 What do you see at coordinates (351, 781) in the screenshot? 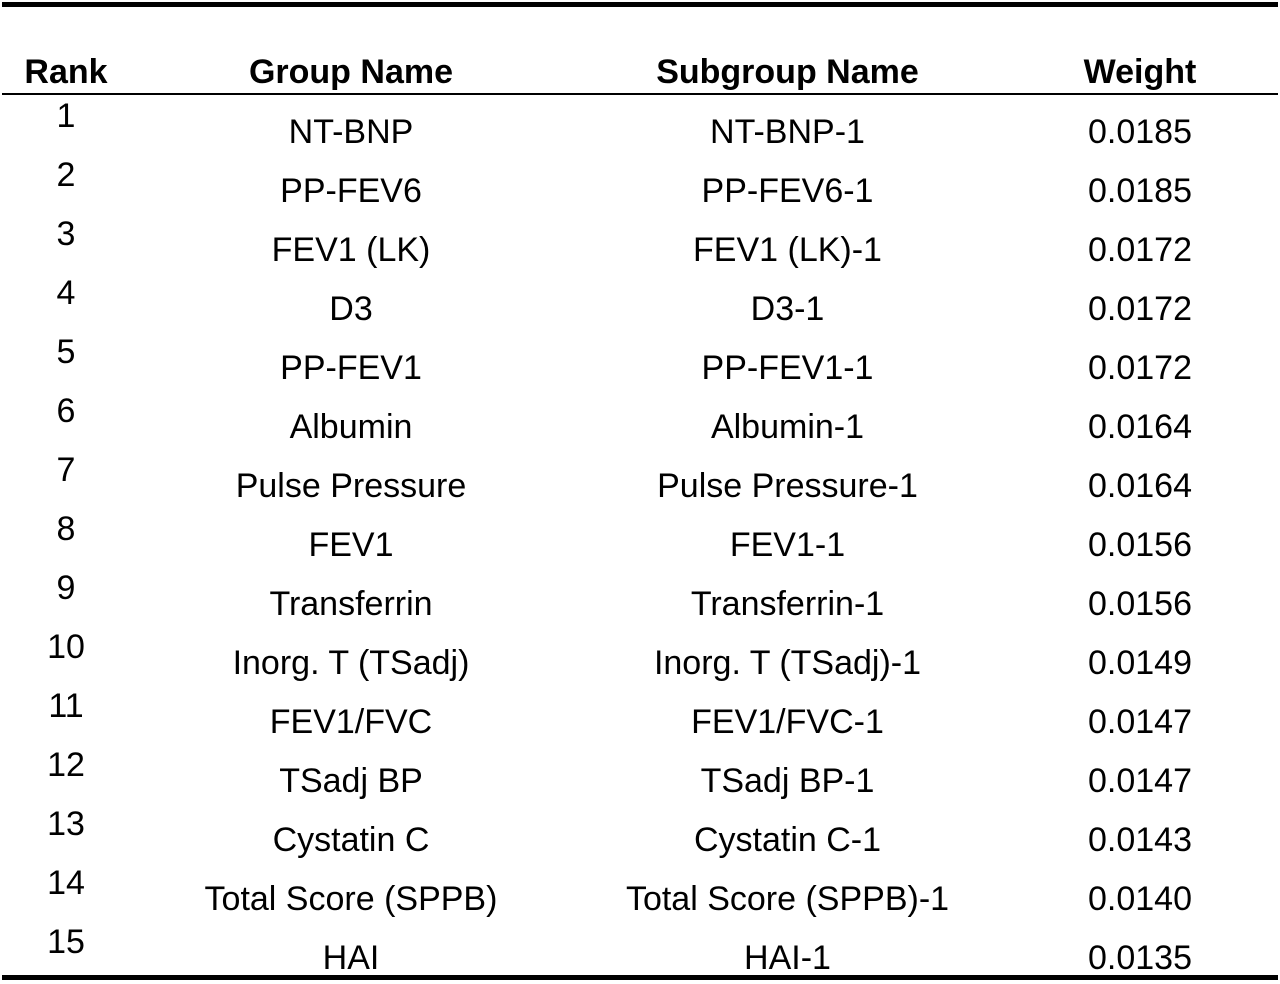
I see `group-name-cell: TSadj BP` at bounding box center [351, 781].